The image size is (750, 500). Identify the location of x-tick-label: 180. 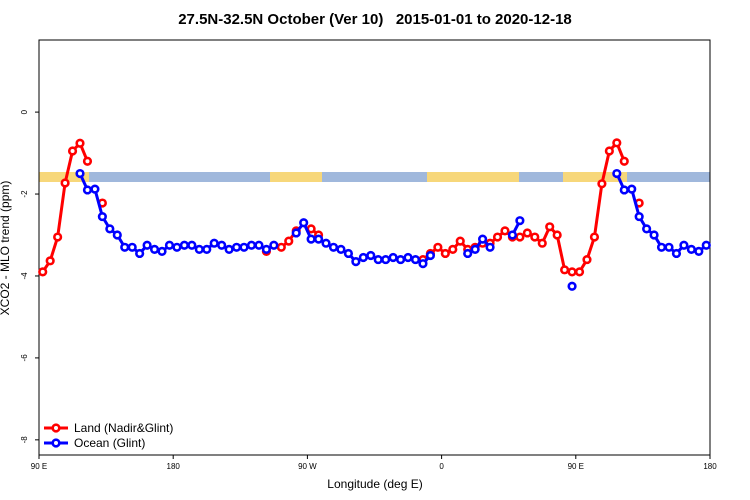
(710, 466).